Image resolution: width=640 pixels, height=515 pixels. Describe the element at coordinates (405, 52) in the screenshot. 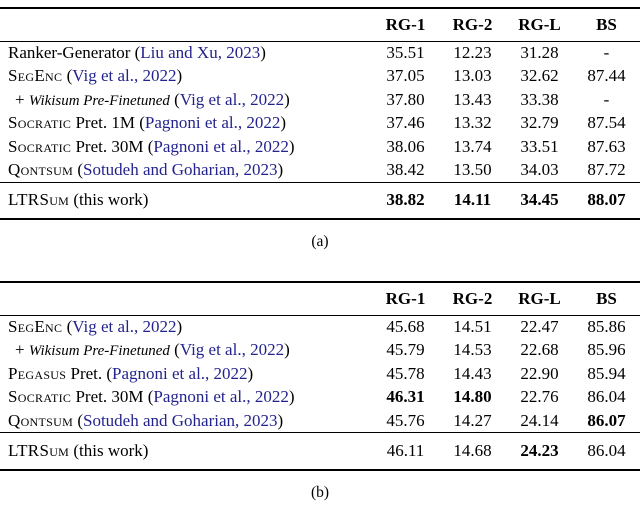

I see `metric-value: 35.51` at that location.